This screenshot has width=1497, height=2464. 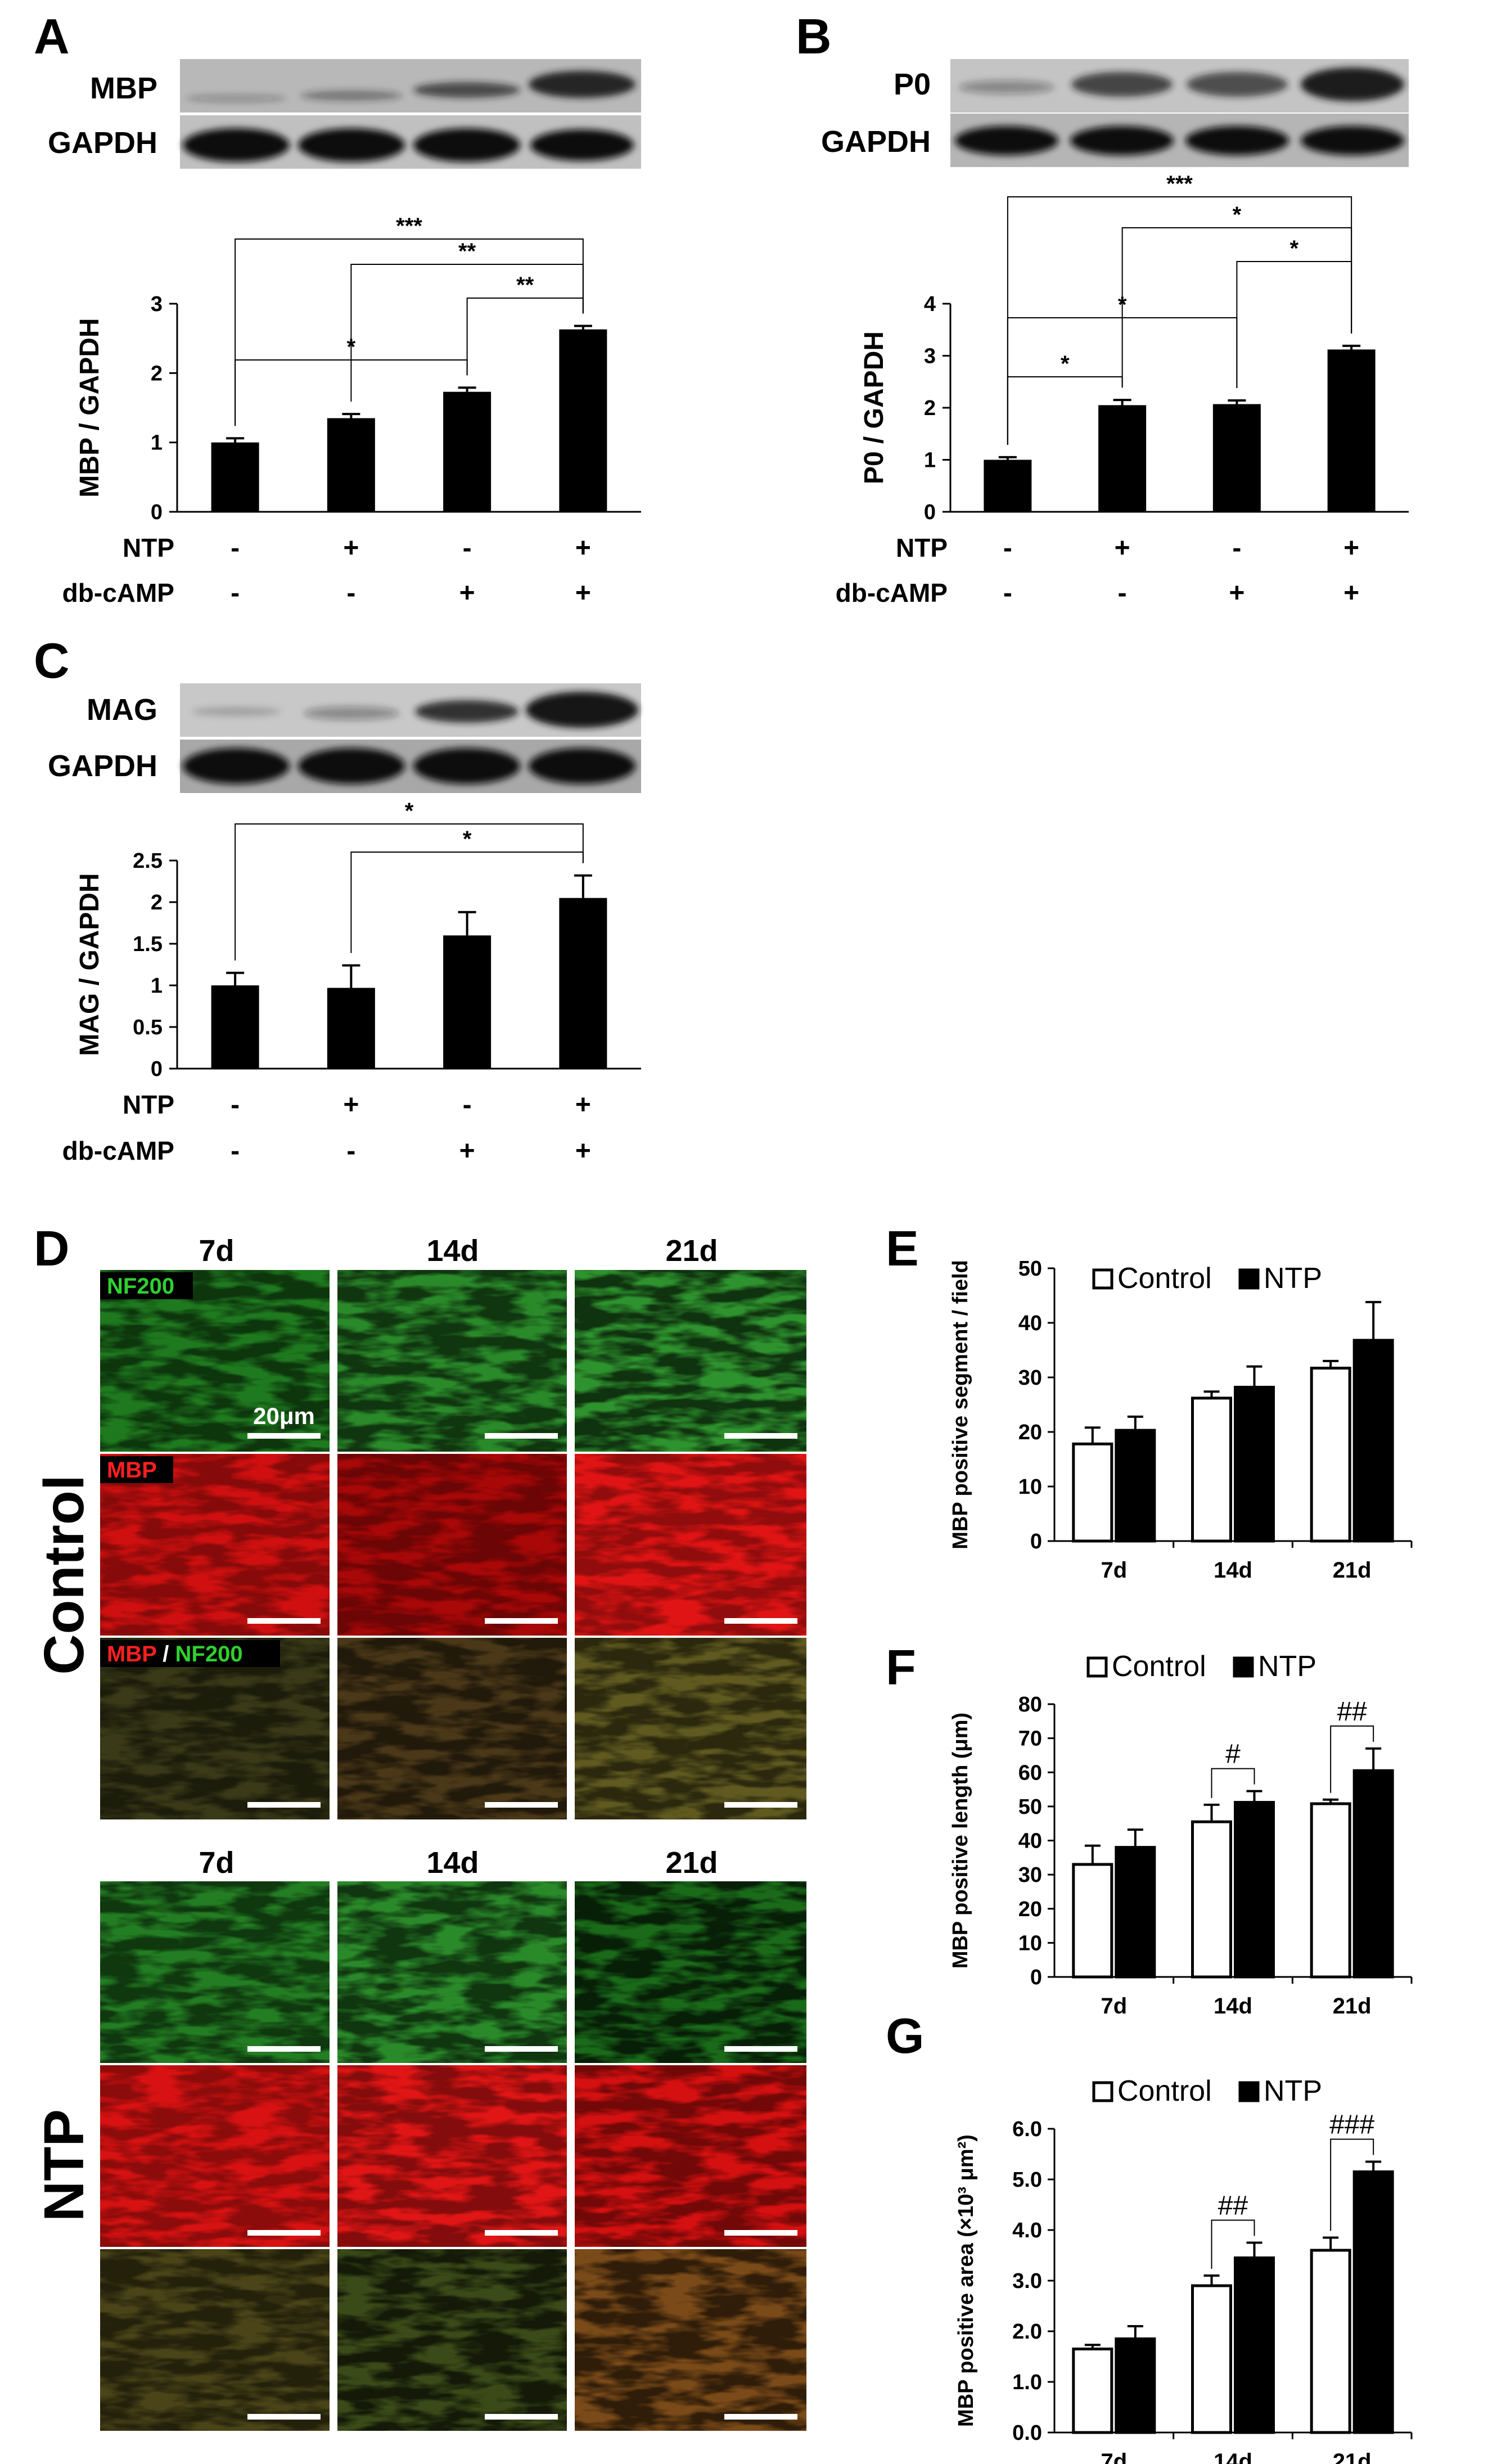 What do you see at coordinates (1027, 2433) in the screenshot?
I see `y-tick-label: 0.0` at bounding box center [1027, 2433].